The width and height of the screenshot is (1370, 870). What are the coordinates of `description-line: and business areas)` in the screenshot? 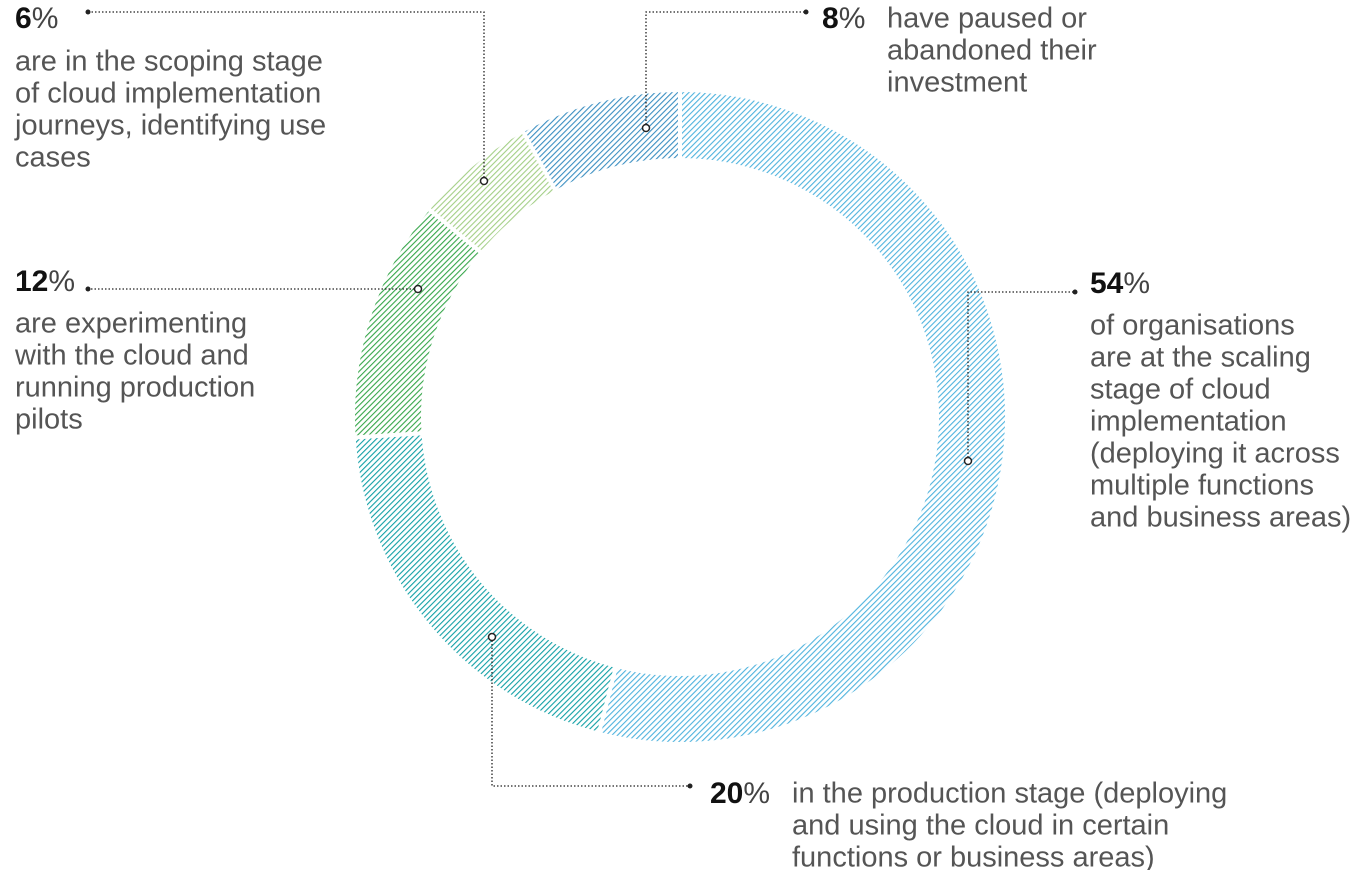 It's located at (1220, 518).